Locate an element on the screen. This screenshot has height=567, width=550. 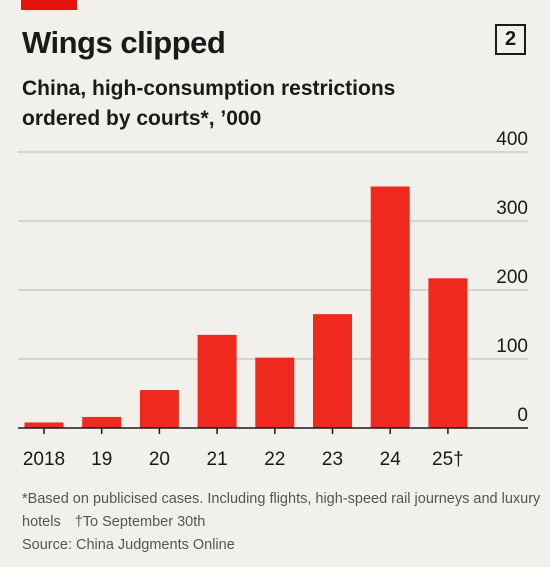
x-tick-label: 22 is located at coordinates (274, 459).